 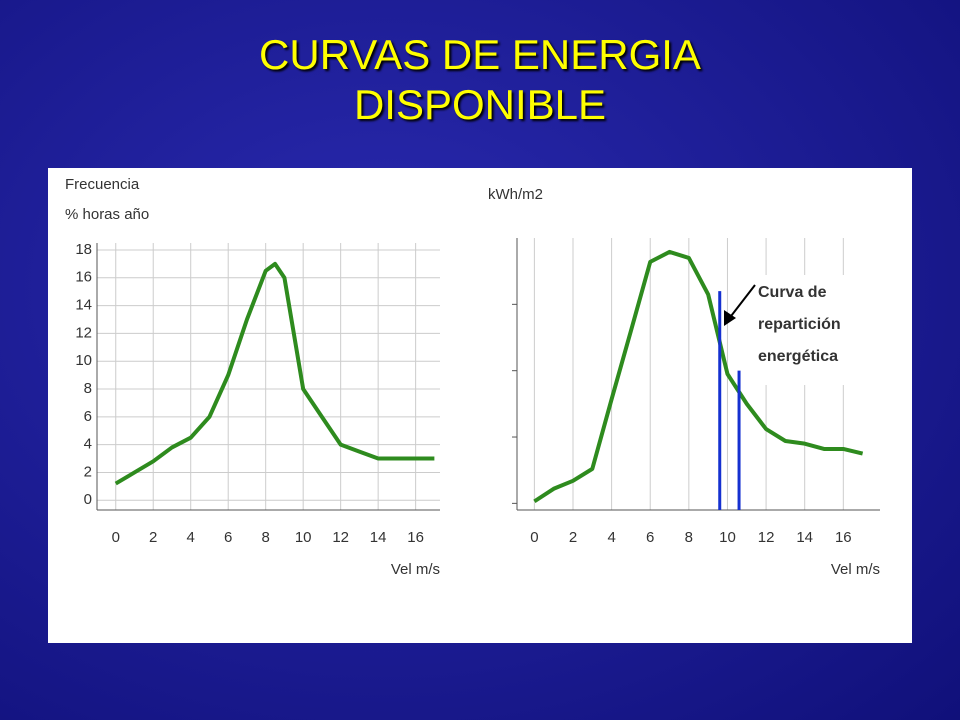 What do you see at coordinates (88, 416) in the screenshot?
I see `y-tick-label: 6` at bounding box center [88, 416].